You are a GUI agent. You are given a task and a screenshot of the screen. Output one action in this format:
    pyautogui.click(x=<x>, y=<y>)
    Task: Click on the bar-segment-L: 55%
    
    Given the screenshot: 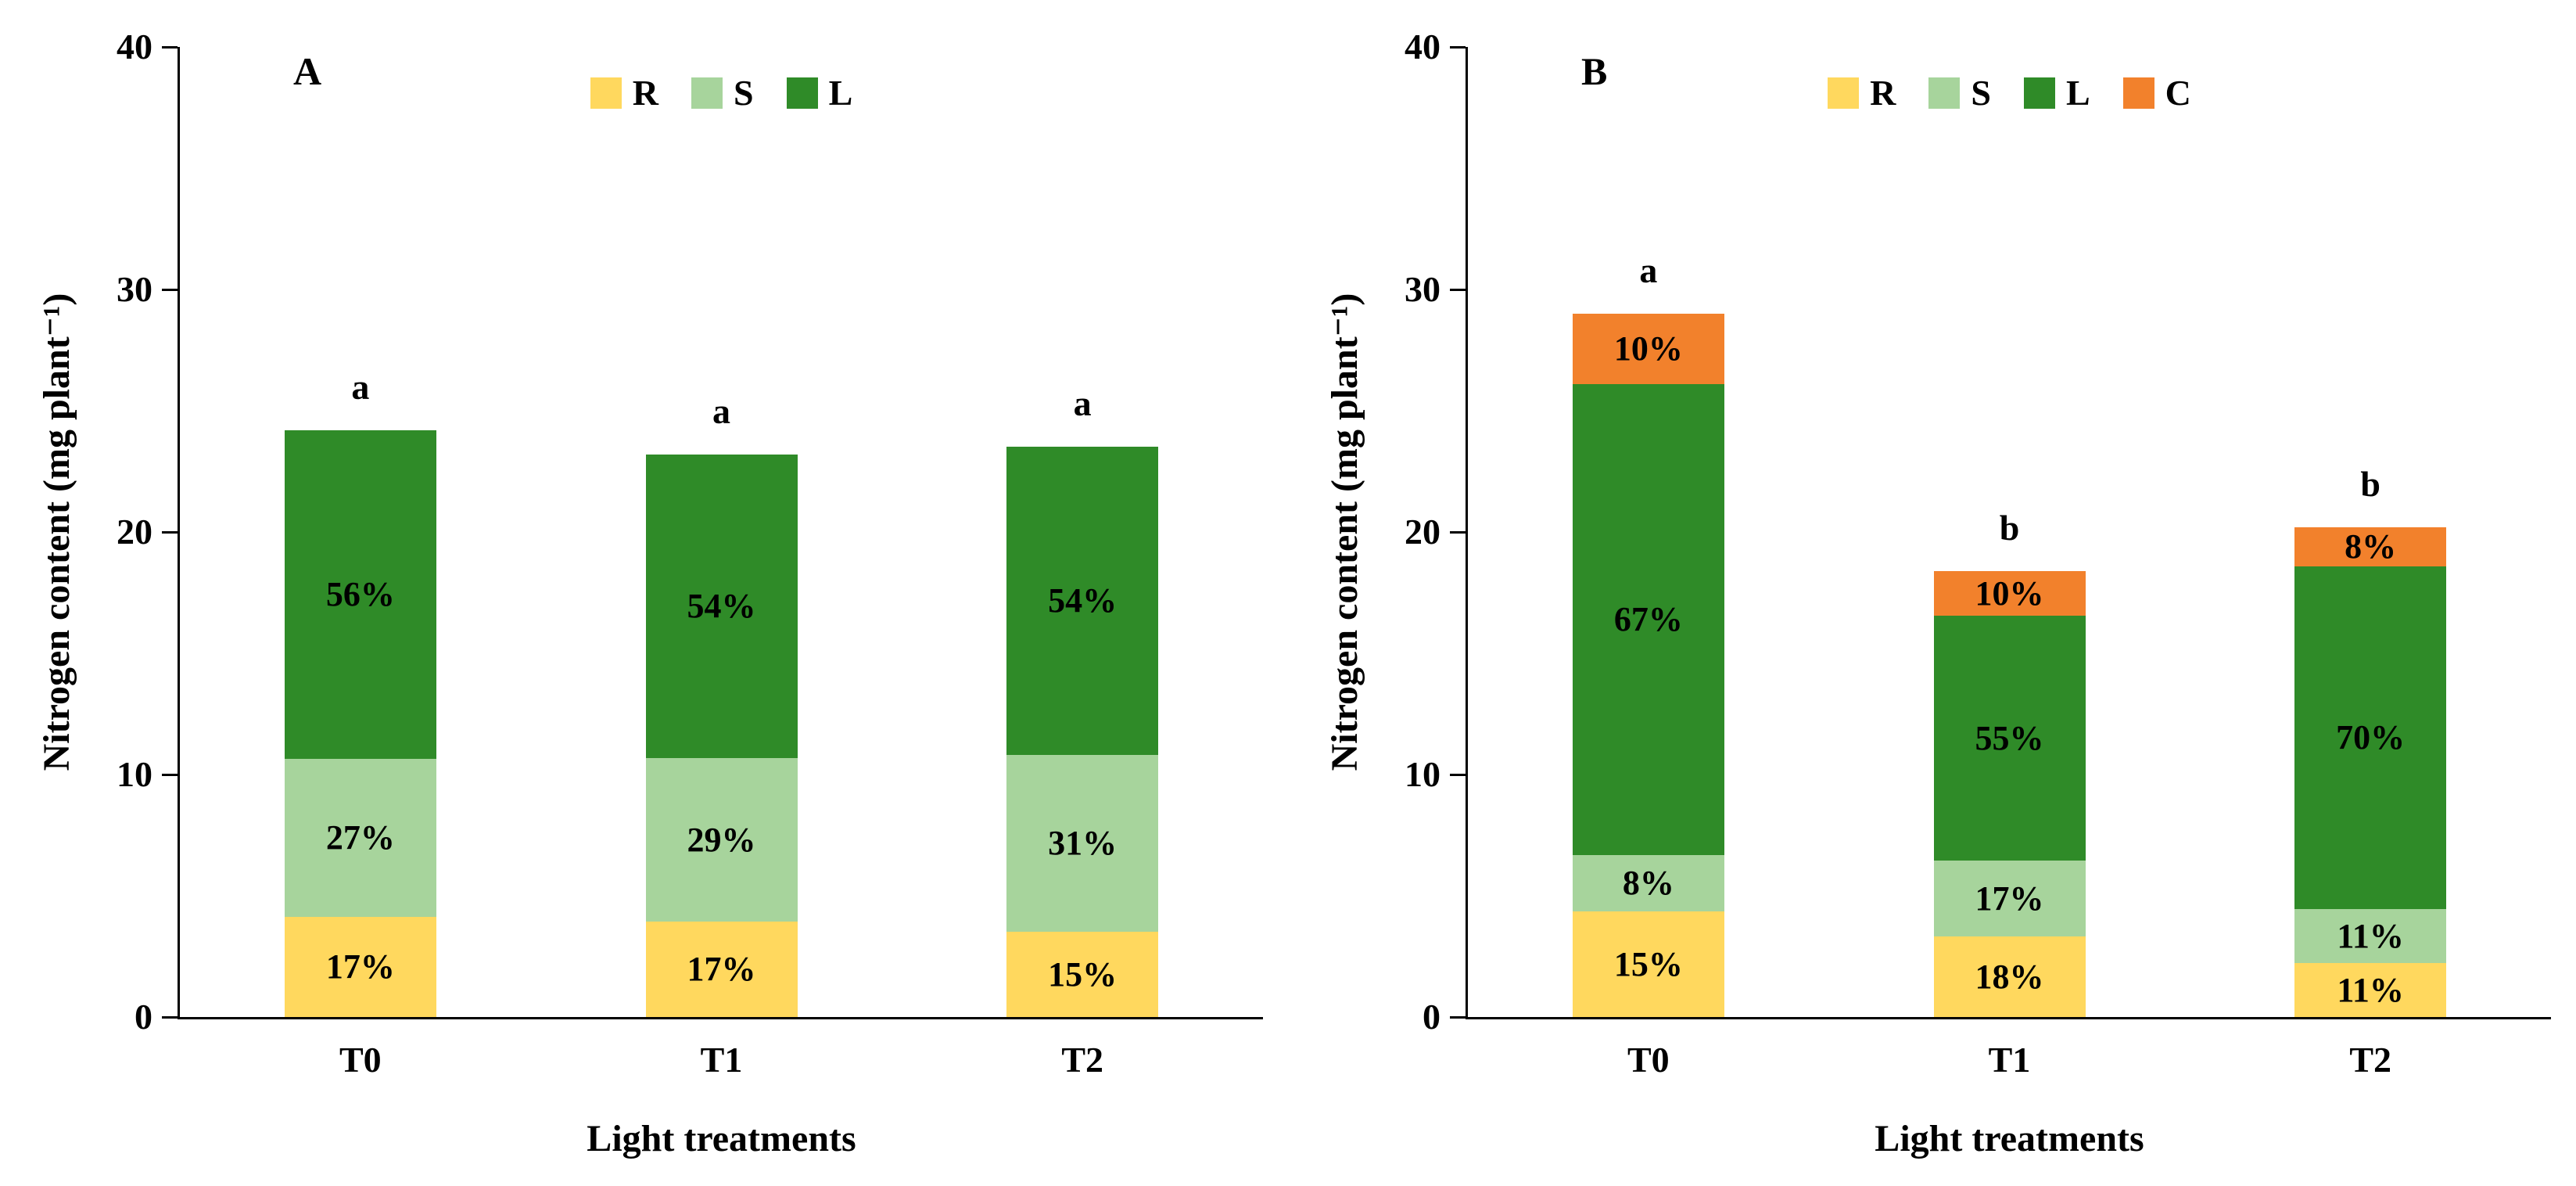 What is the action you would take?
    pyautogui.click(x=2009, y=738)
    